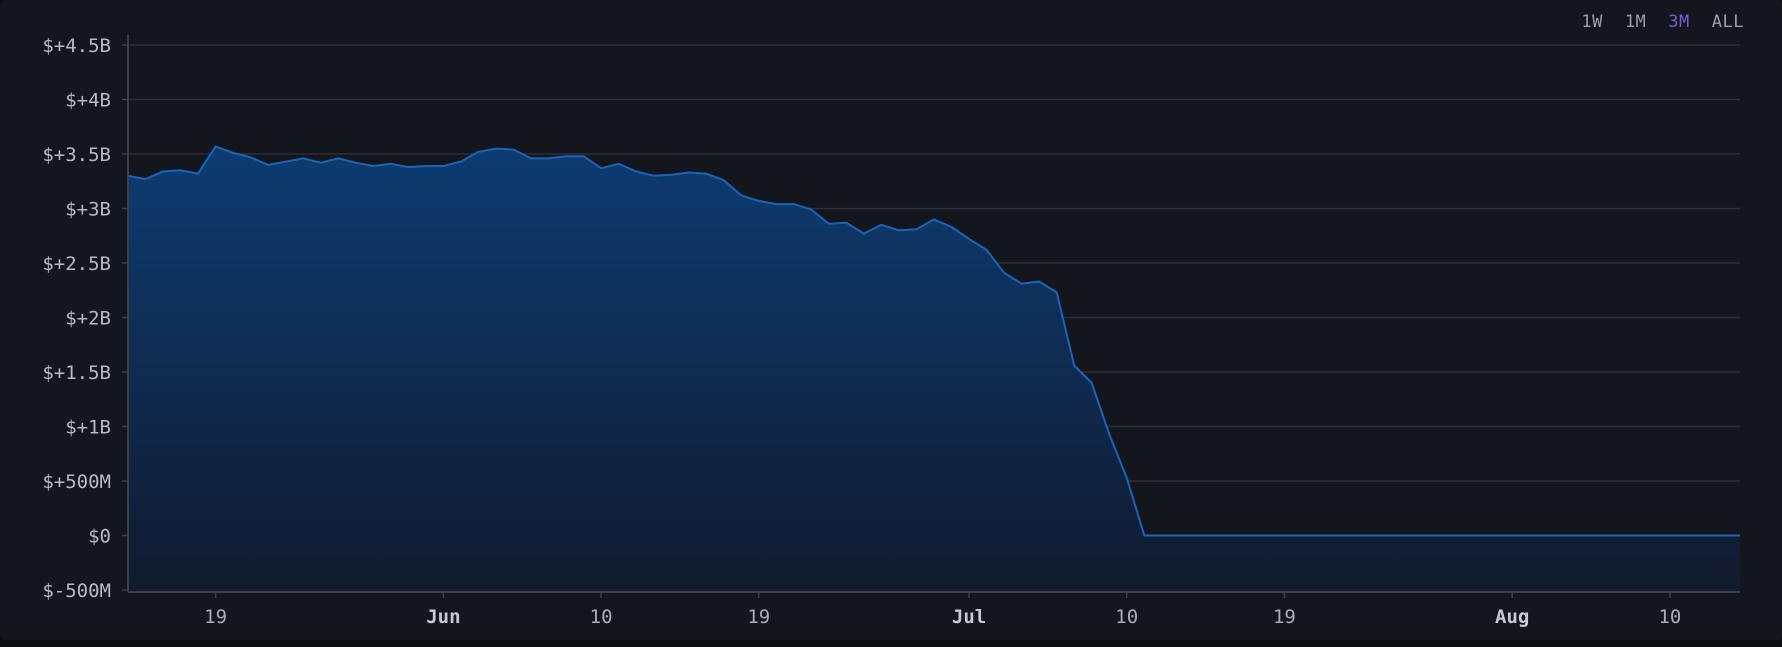 The height and width of the screenshot is (647, 1782). What do you see at coordinates (88, 319) in the screenshot?
I see `y-tick-label: $+2B` at bounding box center [88, 319].